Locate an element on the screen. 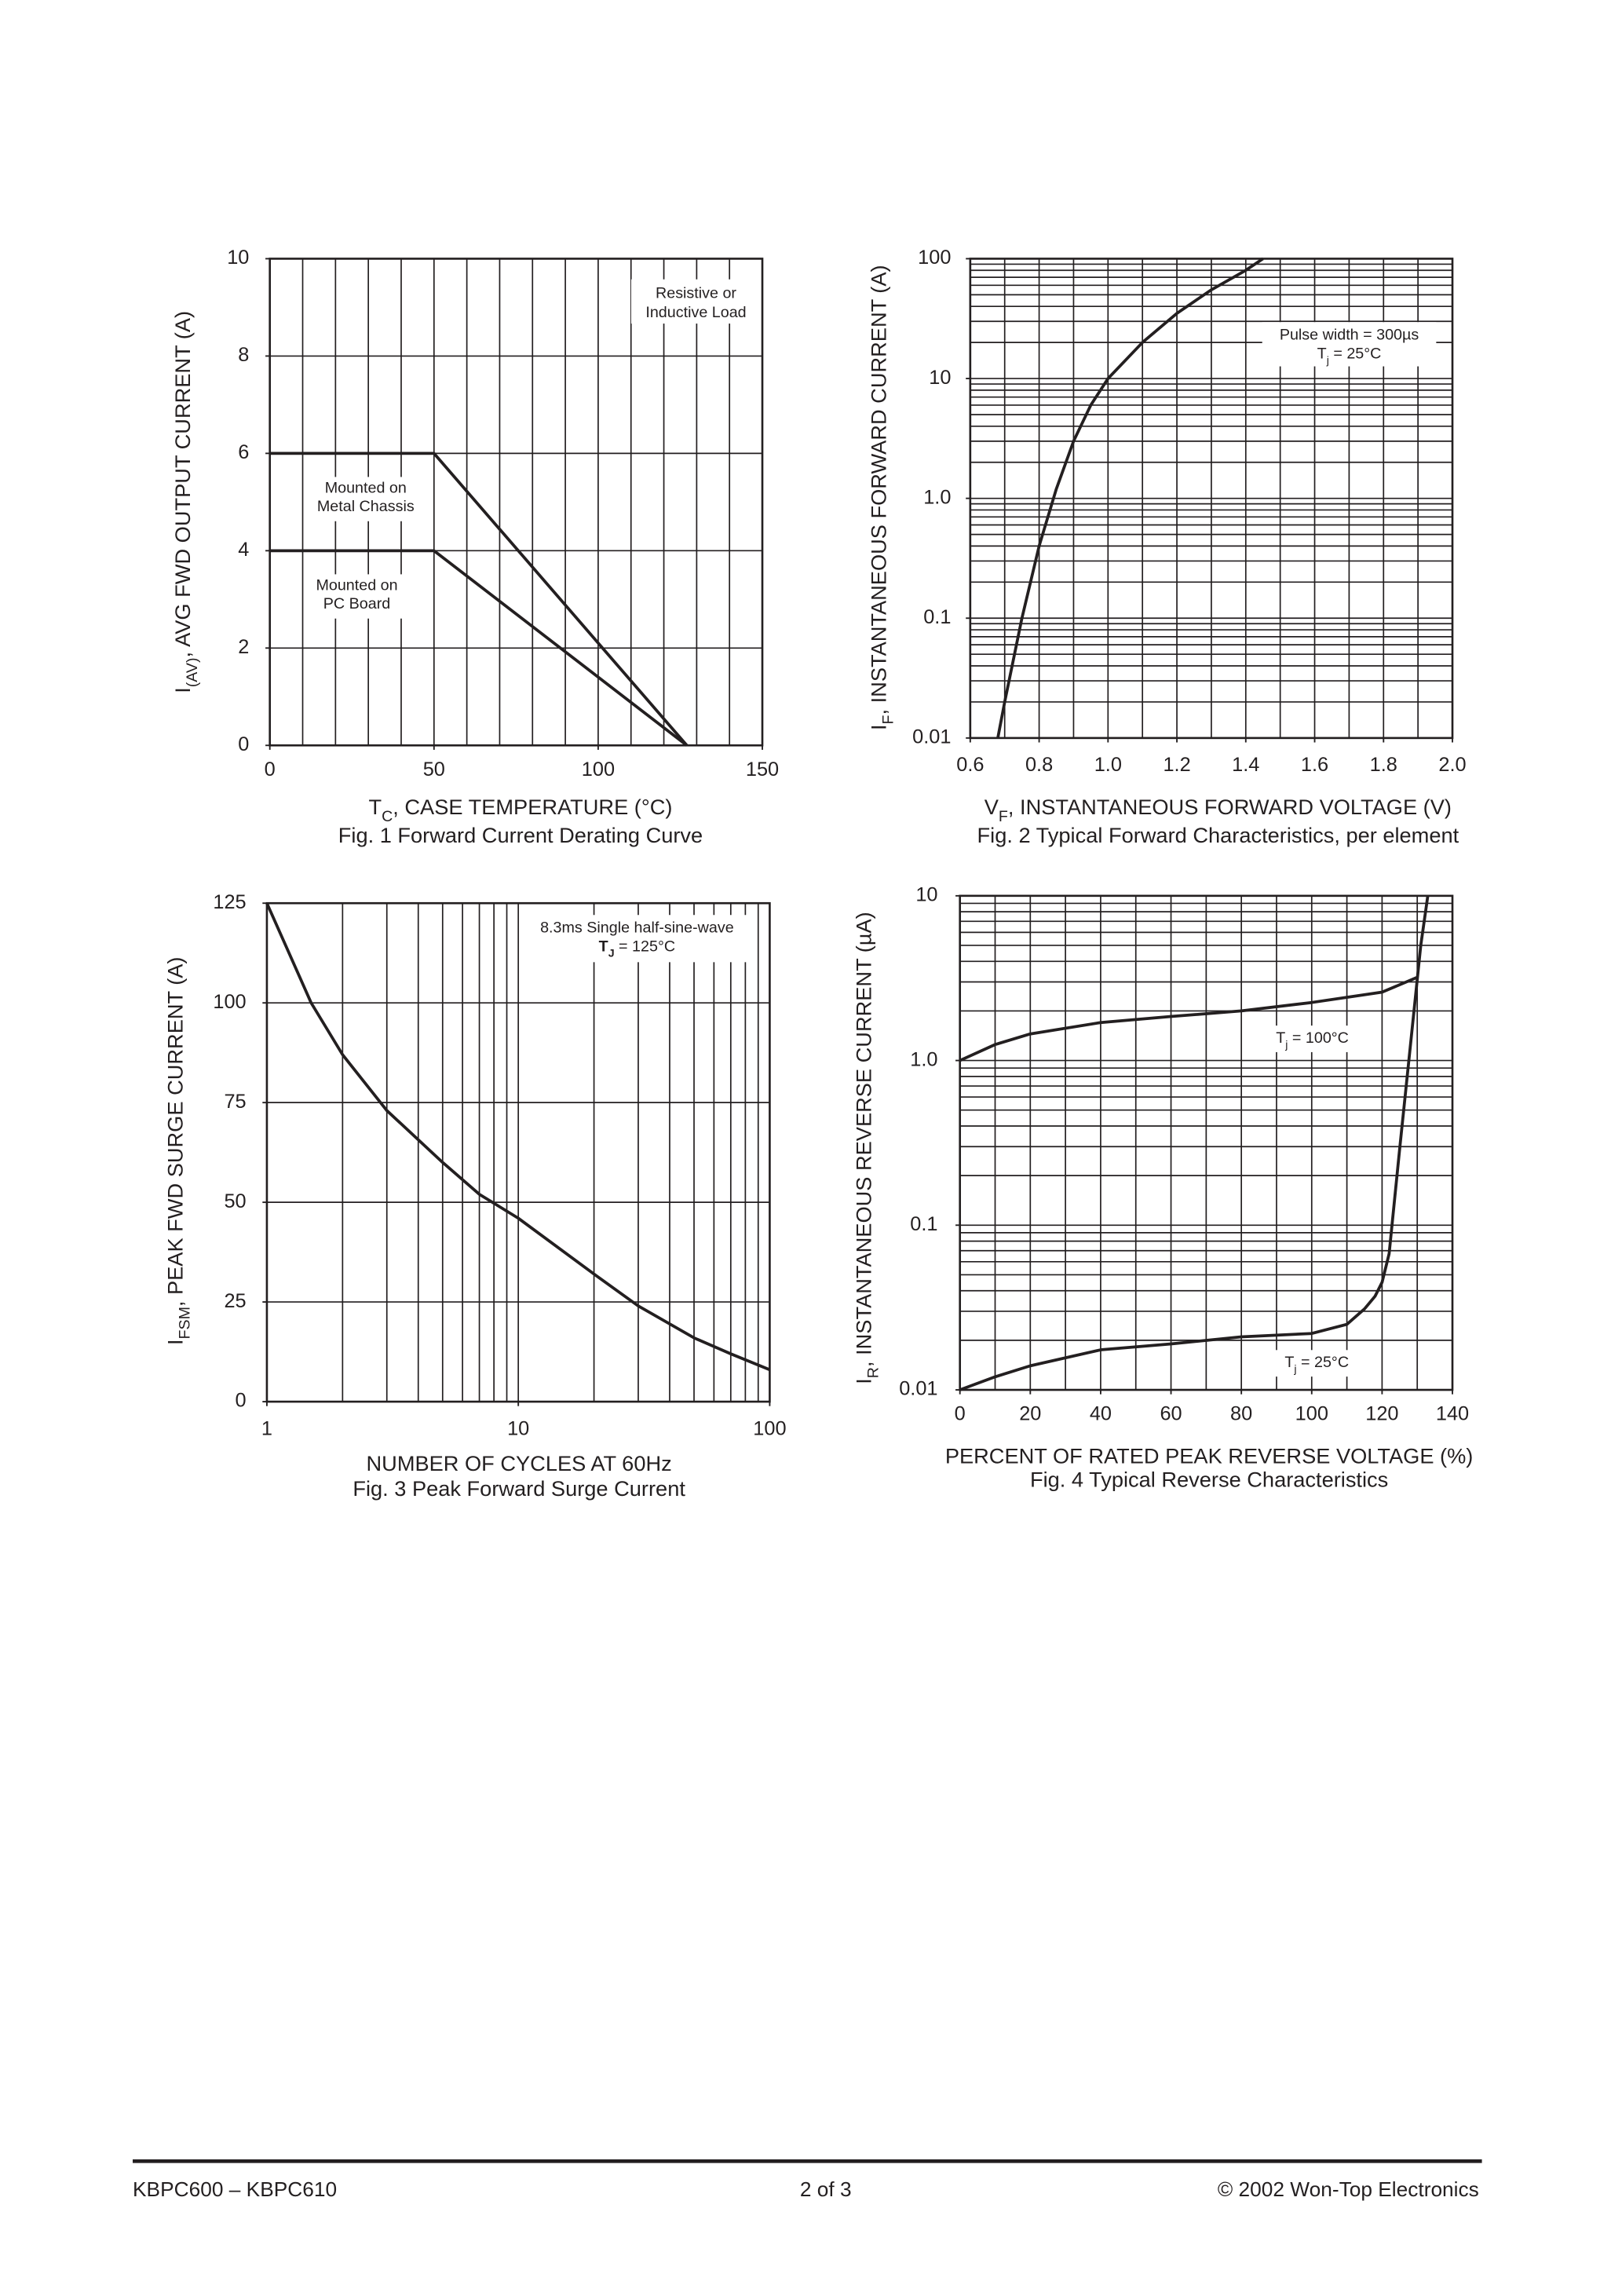 The height and width of the screenshot is (2296, 1622). y-tick-label: 8 is located at coordinates (243, 355).